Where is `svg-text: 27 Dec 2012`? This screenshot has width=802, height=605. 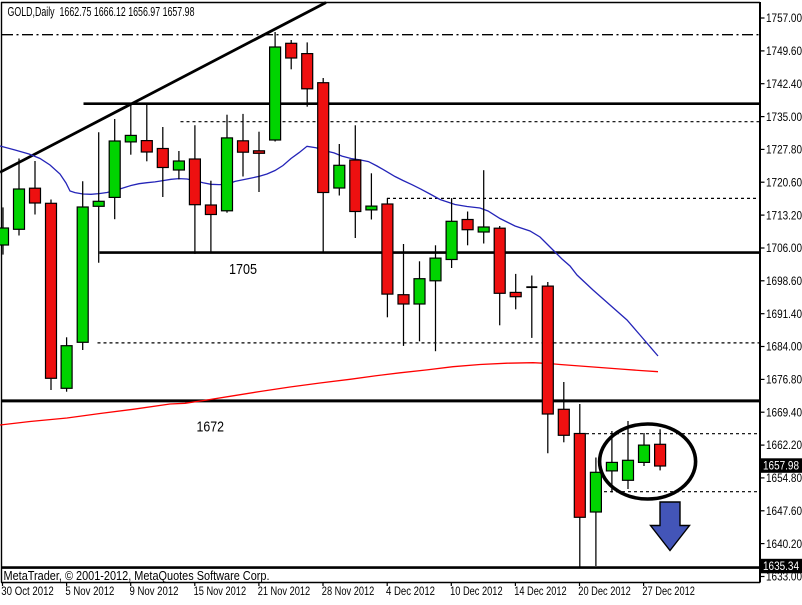
svg-text: 27 Dec 2012 is located at coordinates (668, 592).